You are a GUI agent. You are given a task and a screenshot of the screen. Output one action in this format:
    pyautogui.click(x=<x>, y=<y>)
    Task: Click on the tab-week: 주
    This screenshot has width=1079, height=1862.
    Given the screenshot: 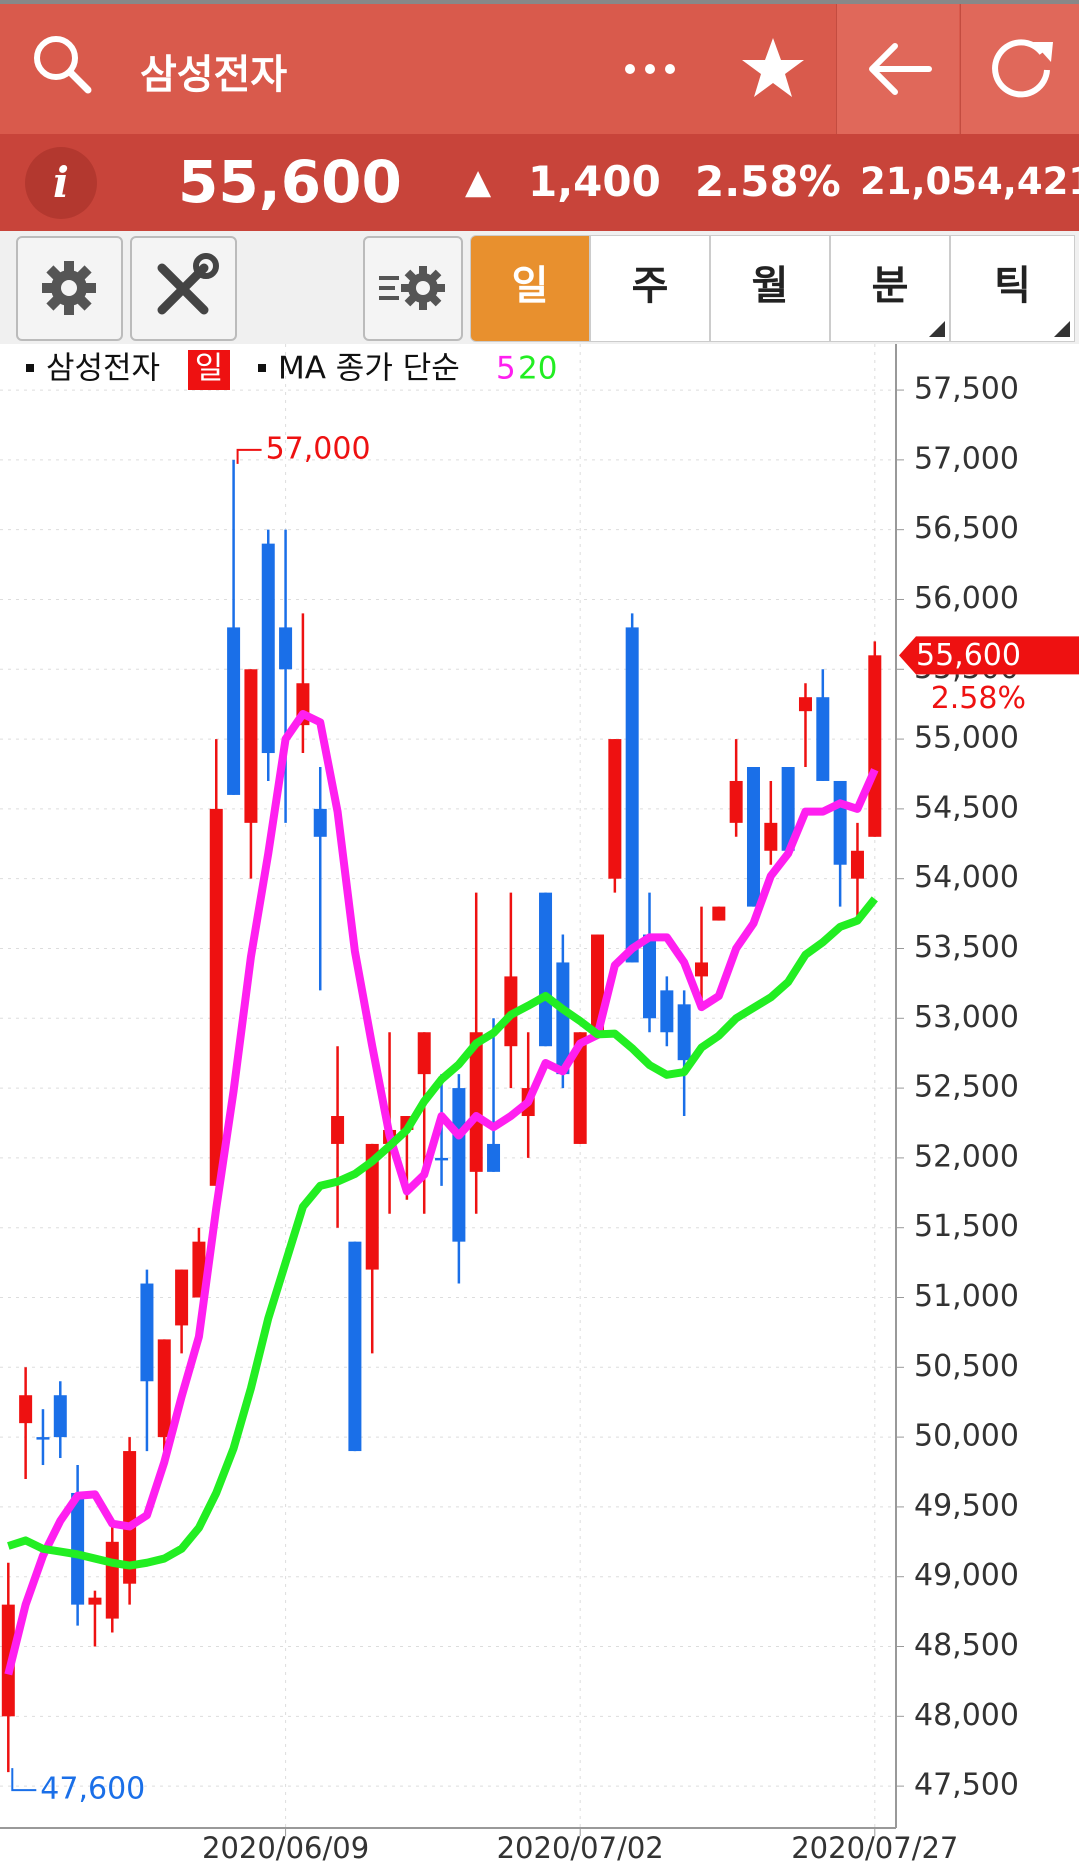 What is the action you would take?
    pyautogui.click(x=650, y=288)
    